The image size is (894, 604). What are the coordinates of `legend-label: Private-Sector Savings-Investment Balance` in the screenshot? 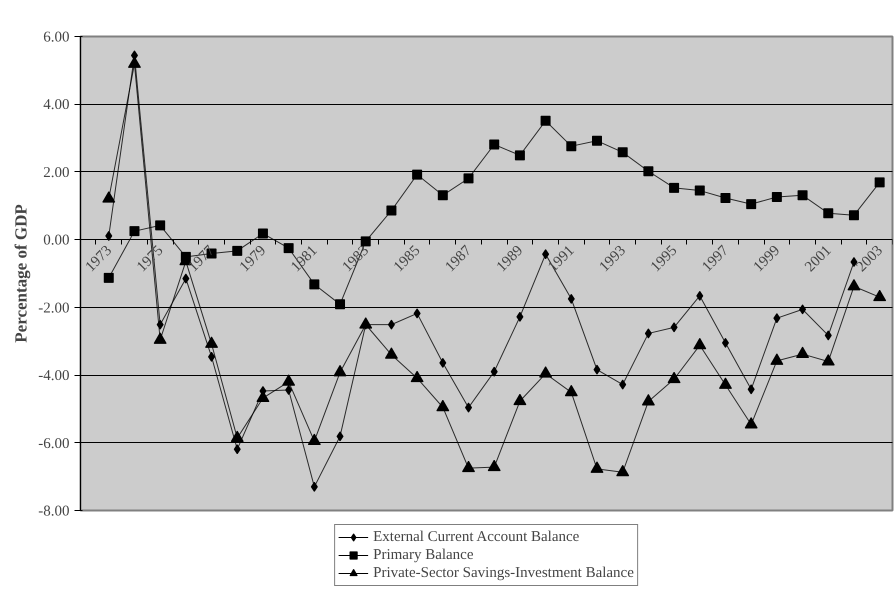 It's located at (503, 573).